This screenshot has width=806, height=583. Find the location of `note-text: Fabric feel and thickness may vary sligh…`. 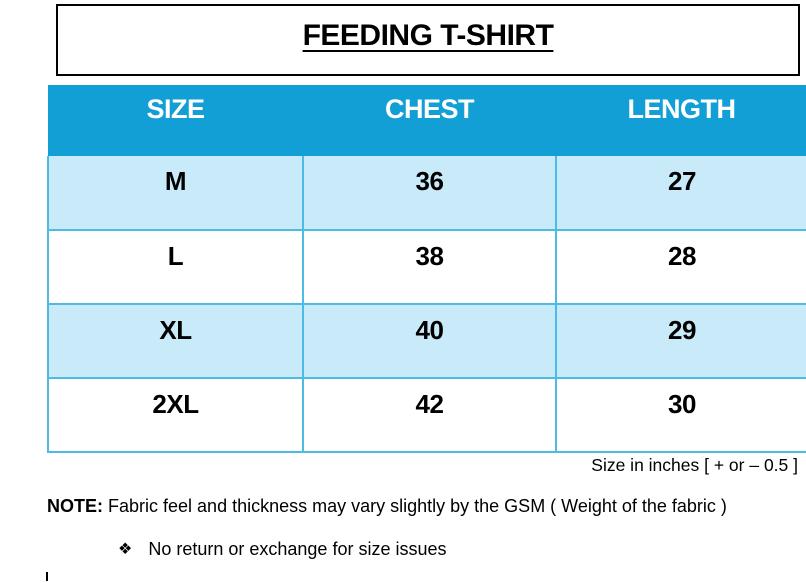

note-text: Fabric feel and thickness may vary sligh… is located at coordinates (417, 506).